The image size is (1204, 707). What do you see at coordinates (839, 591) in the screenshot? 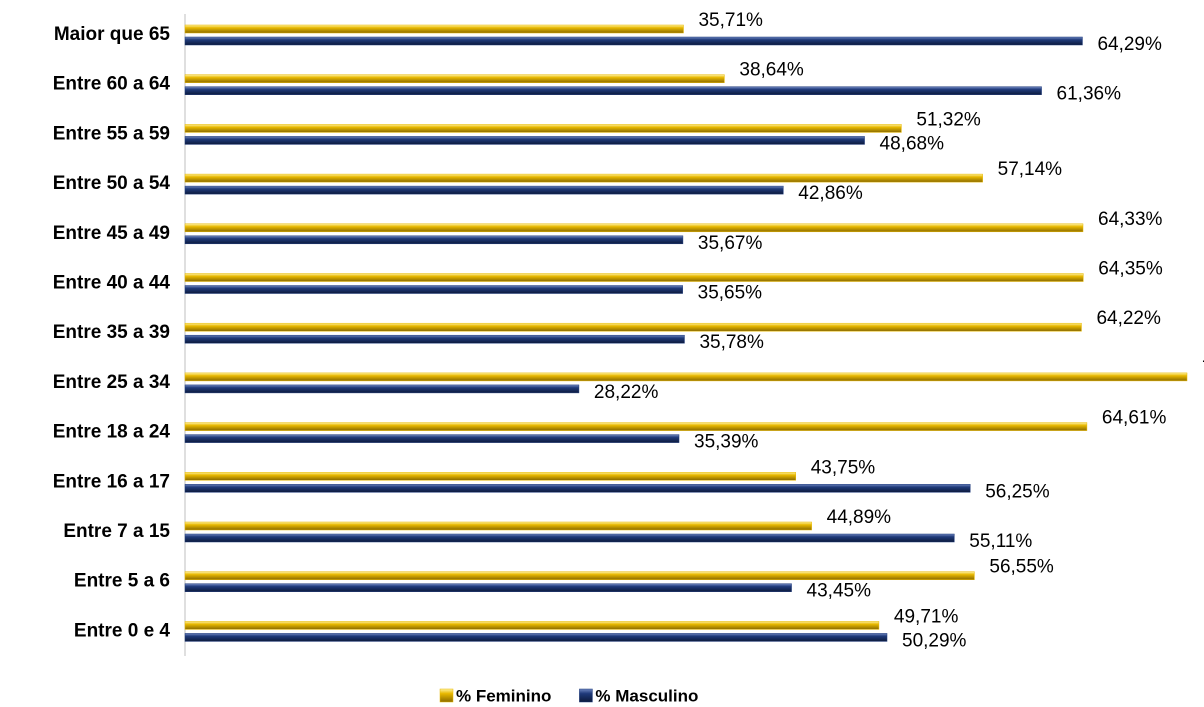
I see `data-label: 43,45%` at bounding box center [839, 591].